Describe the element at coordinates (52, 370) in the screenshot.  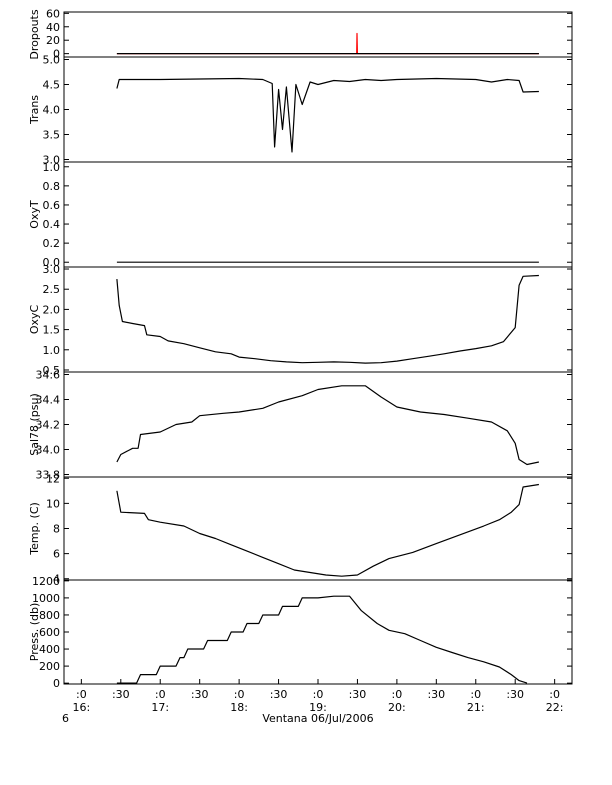
I see `y-tick-label: 0.5` at that location.